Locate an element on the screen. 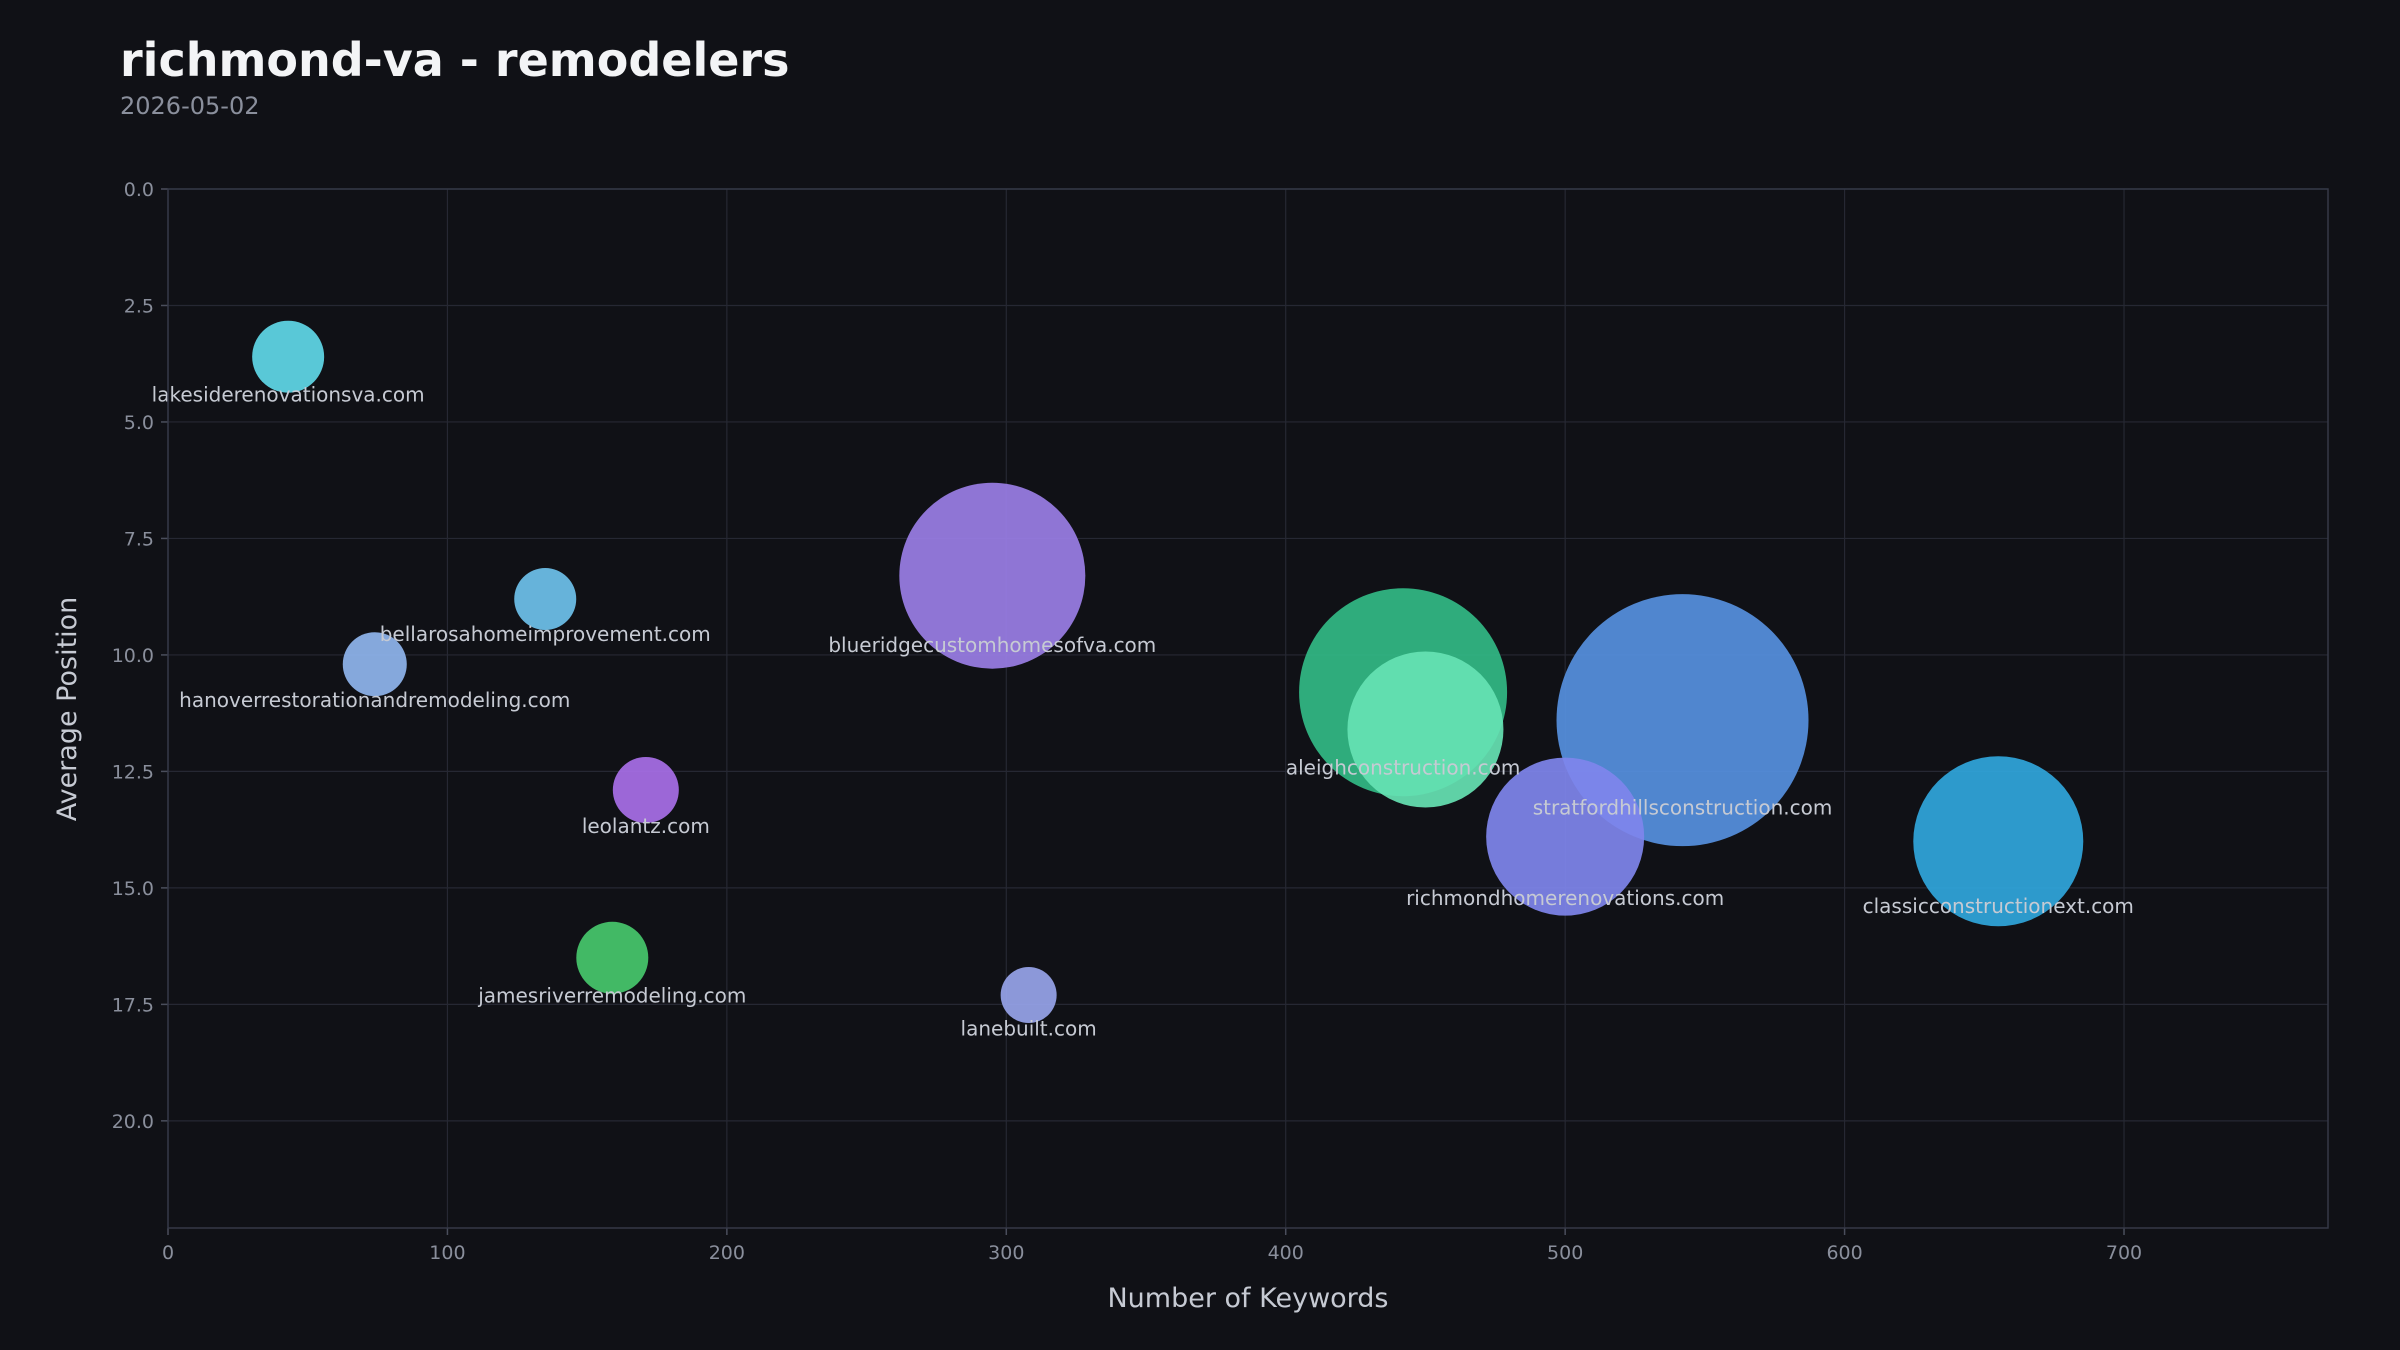 Image resolution: width=2400 pixels, height=1350 pixels. y-tick-label: 10.0 is located at coordinates (133, 656).